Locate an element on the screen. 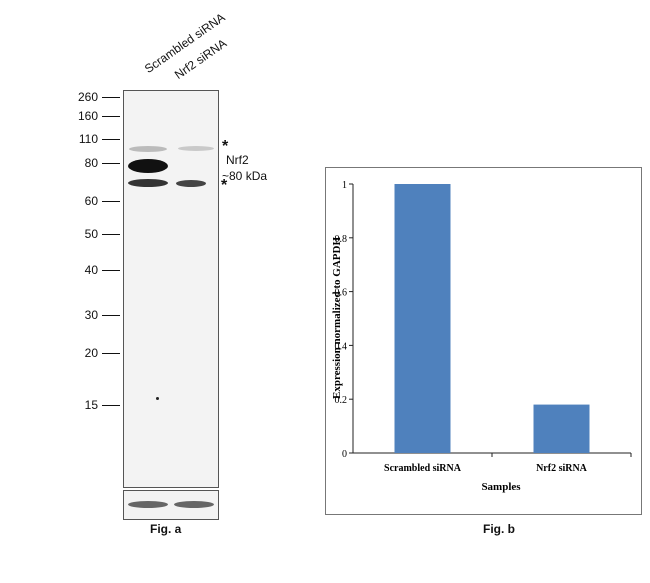 This screenshot has width=650, height=583. y-axis-title: Expression normalized to GAPDH is located at coordinates (337, 318).